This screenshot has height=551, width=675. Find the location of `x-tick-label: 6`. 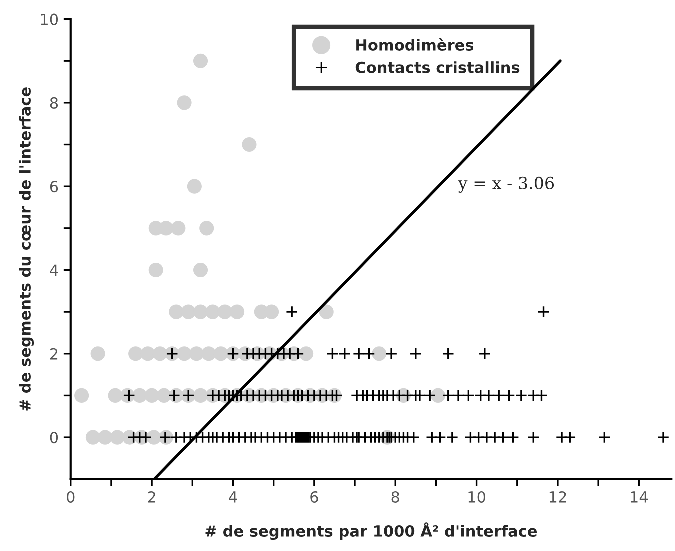

x-tick-label: 6 is located at coordinates (314, 497).